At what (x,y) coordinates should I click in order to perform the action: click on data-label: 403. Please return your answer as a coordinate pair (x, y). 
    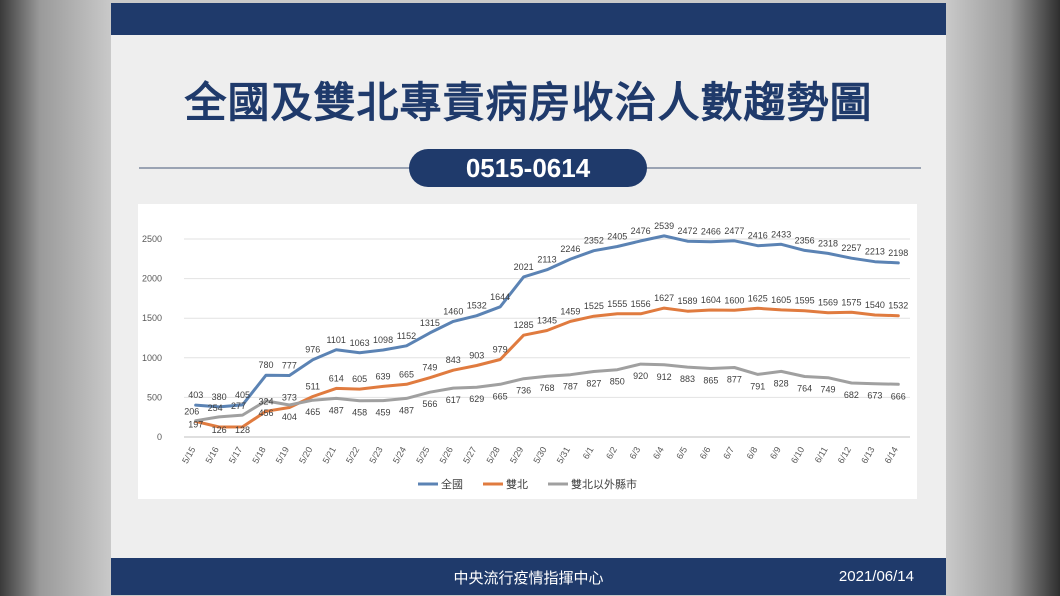
    Looking at the image, I should click on (195, 395).